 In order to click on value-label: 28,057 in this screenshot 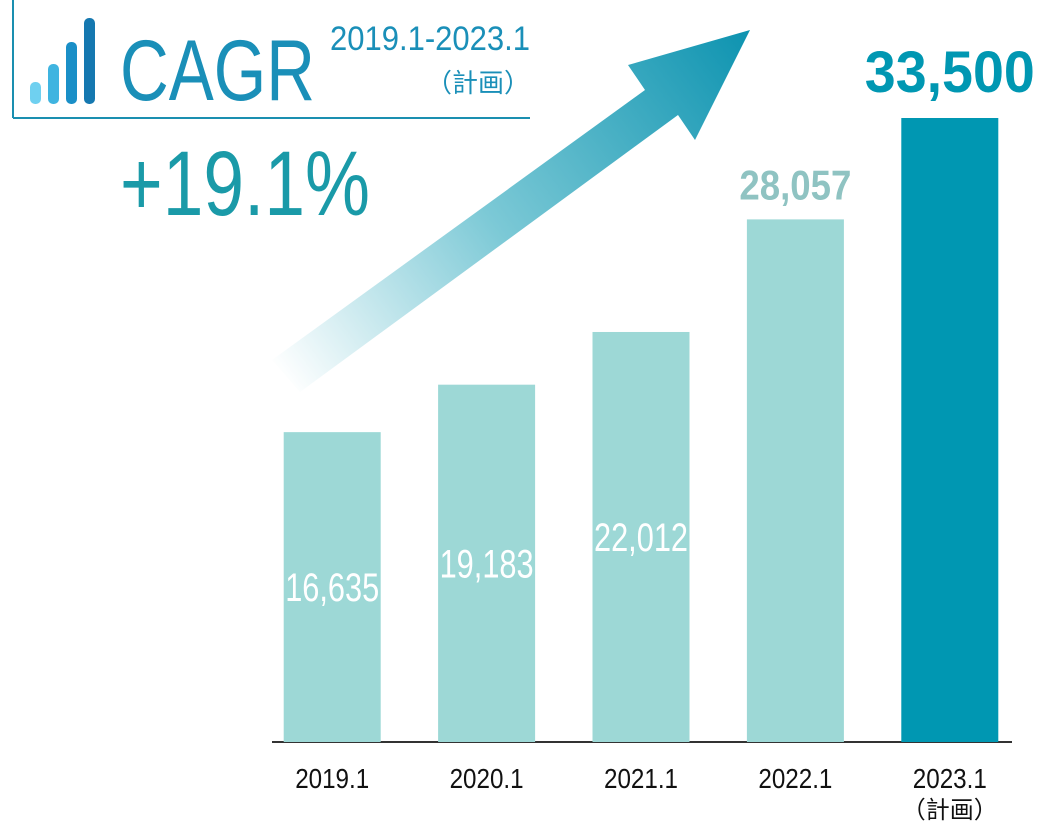, I will do `click(795, 184)`.